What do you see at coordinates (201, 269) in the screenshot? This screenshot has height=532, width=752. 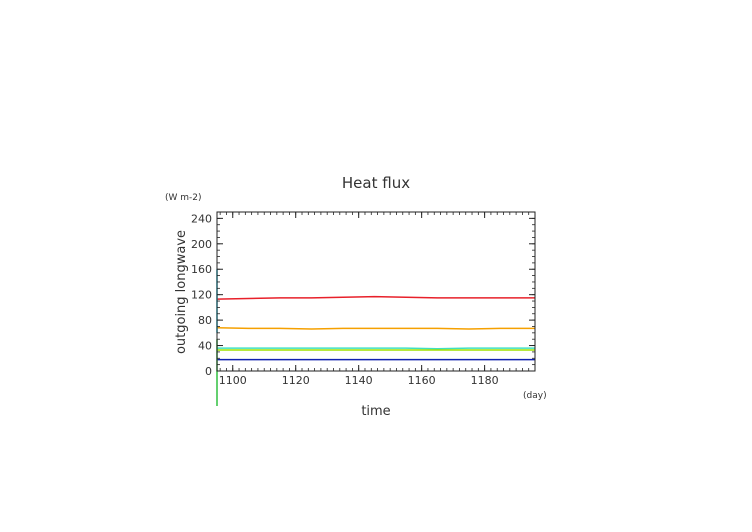 I see `y-tick-label: 160` at bounding box center [201, 269].